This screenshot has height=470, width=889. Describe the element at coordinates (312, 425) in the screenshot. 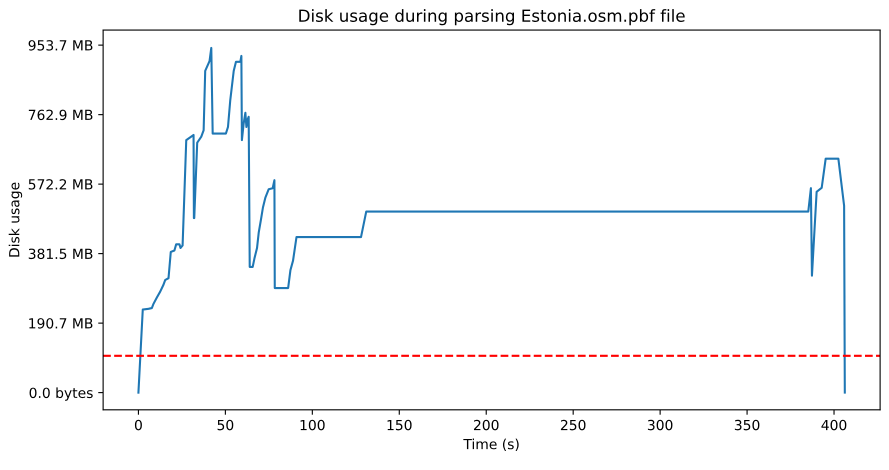

I see `x-tick-label: 100` at that location.